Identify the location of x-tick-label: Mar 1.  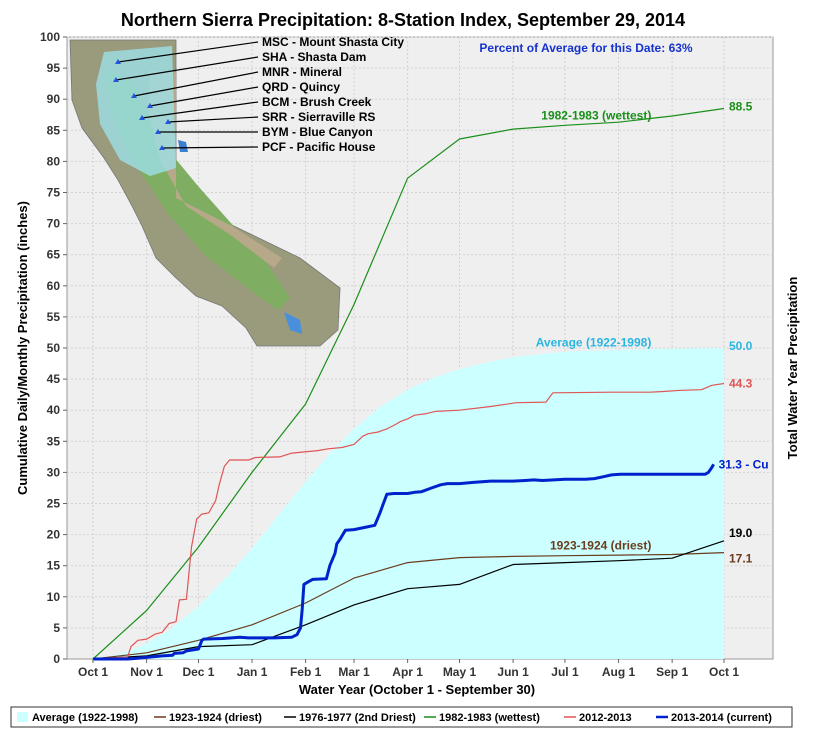
(354, 672).